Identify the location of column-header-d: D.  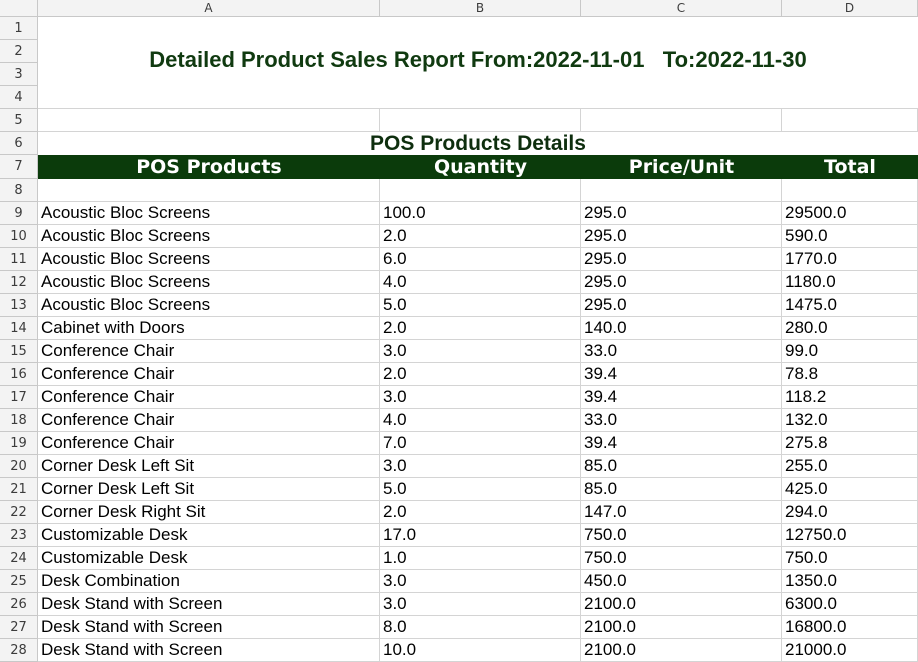
(850, 8).